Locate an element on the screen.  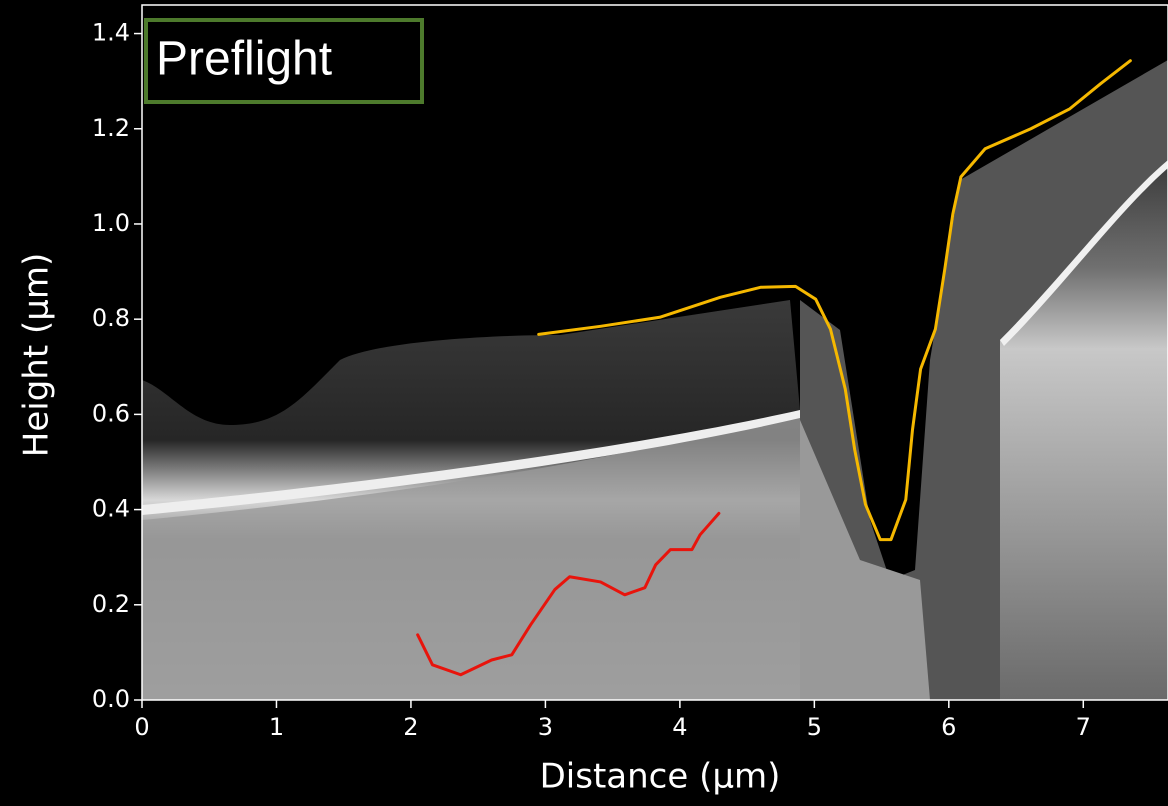
x-tick-label: 4 is located at coordinates (679, 727).